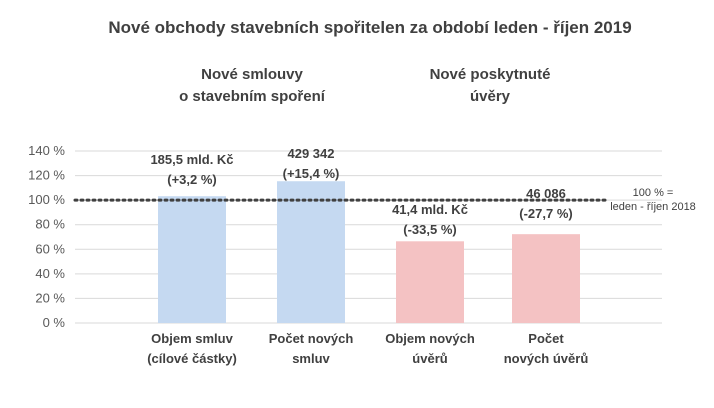 The image size is (714, 408). What do you see at coordinates (653, 193) in the screenshot?
I see `reference-line-label-line-1: 100 % =` at bounding box center [653, 193].